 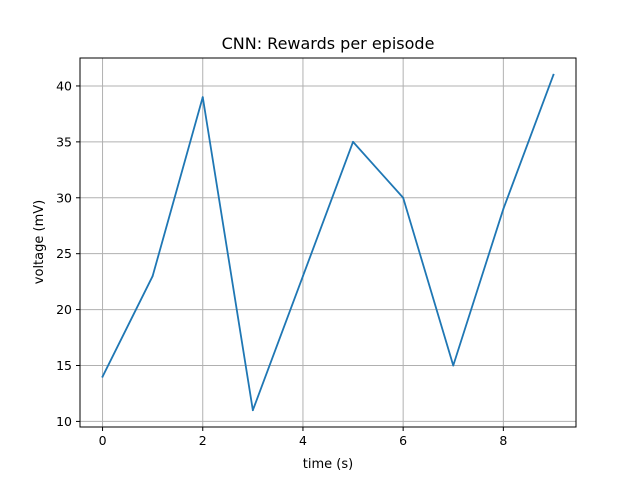 I want to click on y-tick-label: 20, so click(x=64, y=309).